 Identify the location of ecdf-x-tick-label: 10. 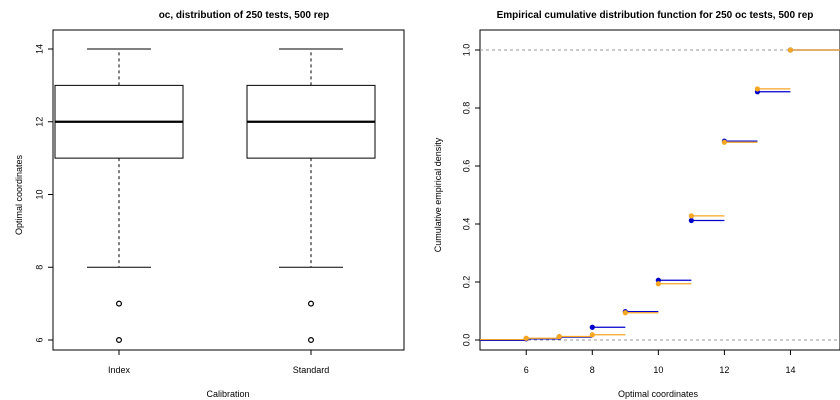
(658, 370).